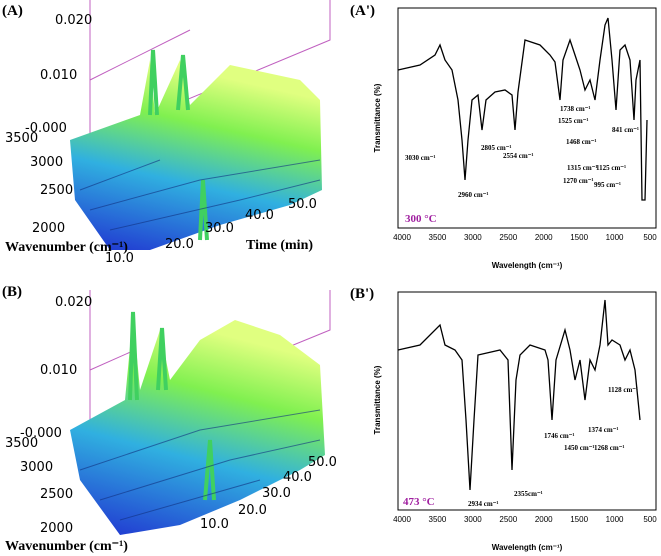 The height and width of the screenshot is (556, 661). What do you see at coordinates (528, 494) in the screenshot?
I see `peak-label: 2355cm⁻¹` at bounding box center [528, 494].